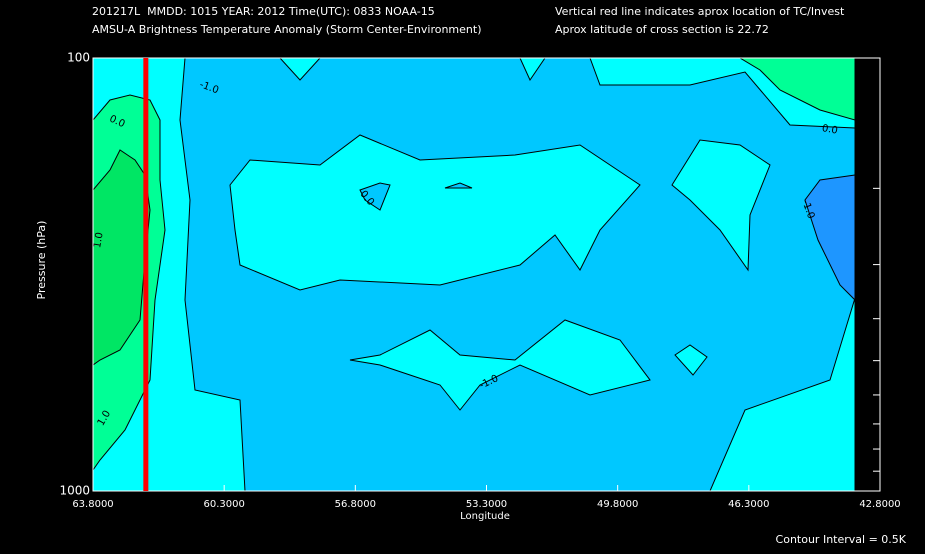  Describe the element at coordinates (223, 504) in the screenshot. I see `x-tick-label: 60.3000` at that location.